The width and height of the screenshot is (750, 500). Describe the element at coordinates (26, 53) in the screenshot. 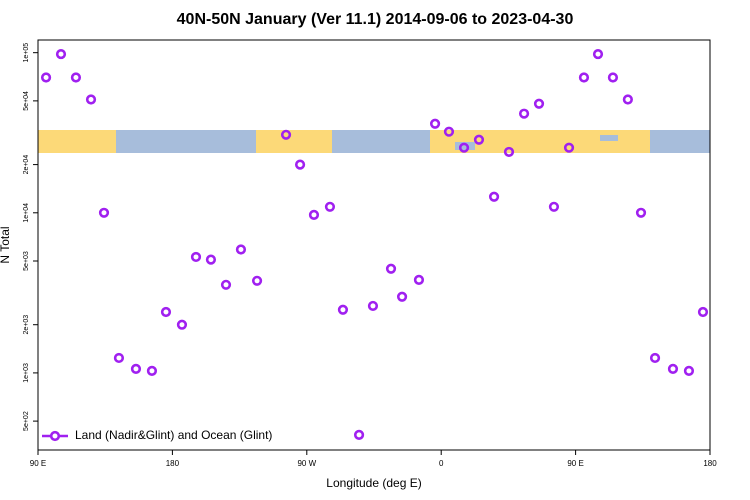

I see `y-tick-label: 1e+05` at that location.